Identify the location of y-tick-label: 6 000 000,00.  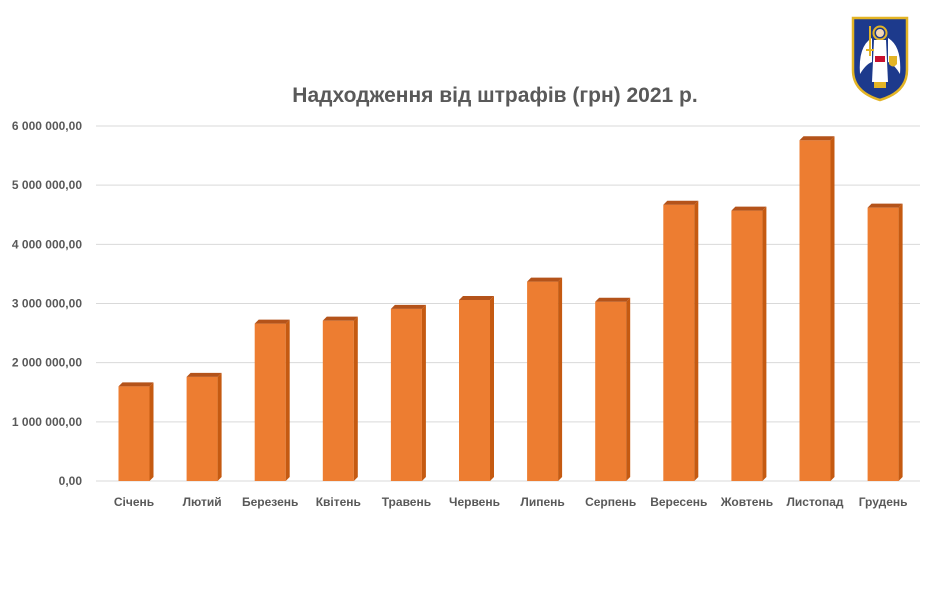
(47, 126).